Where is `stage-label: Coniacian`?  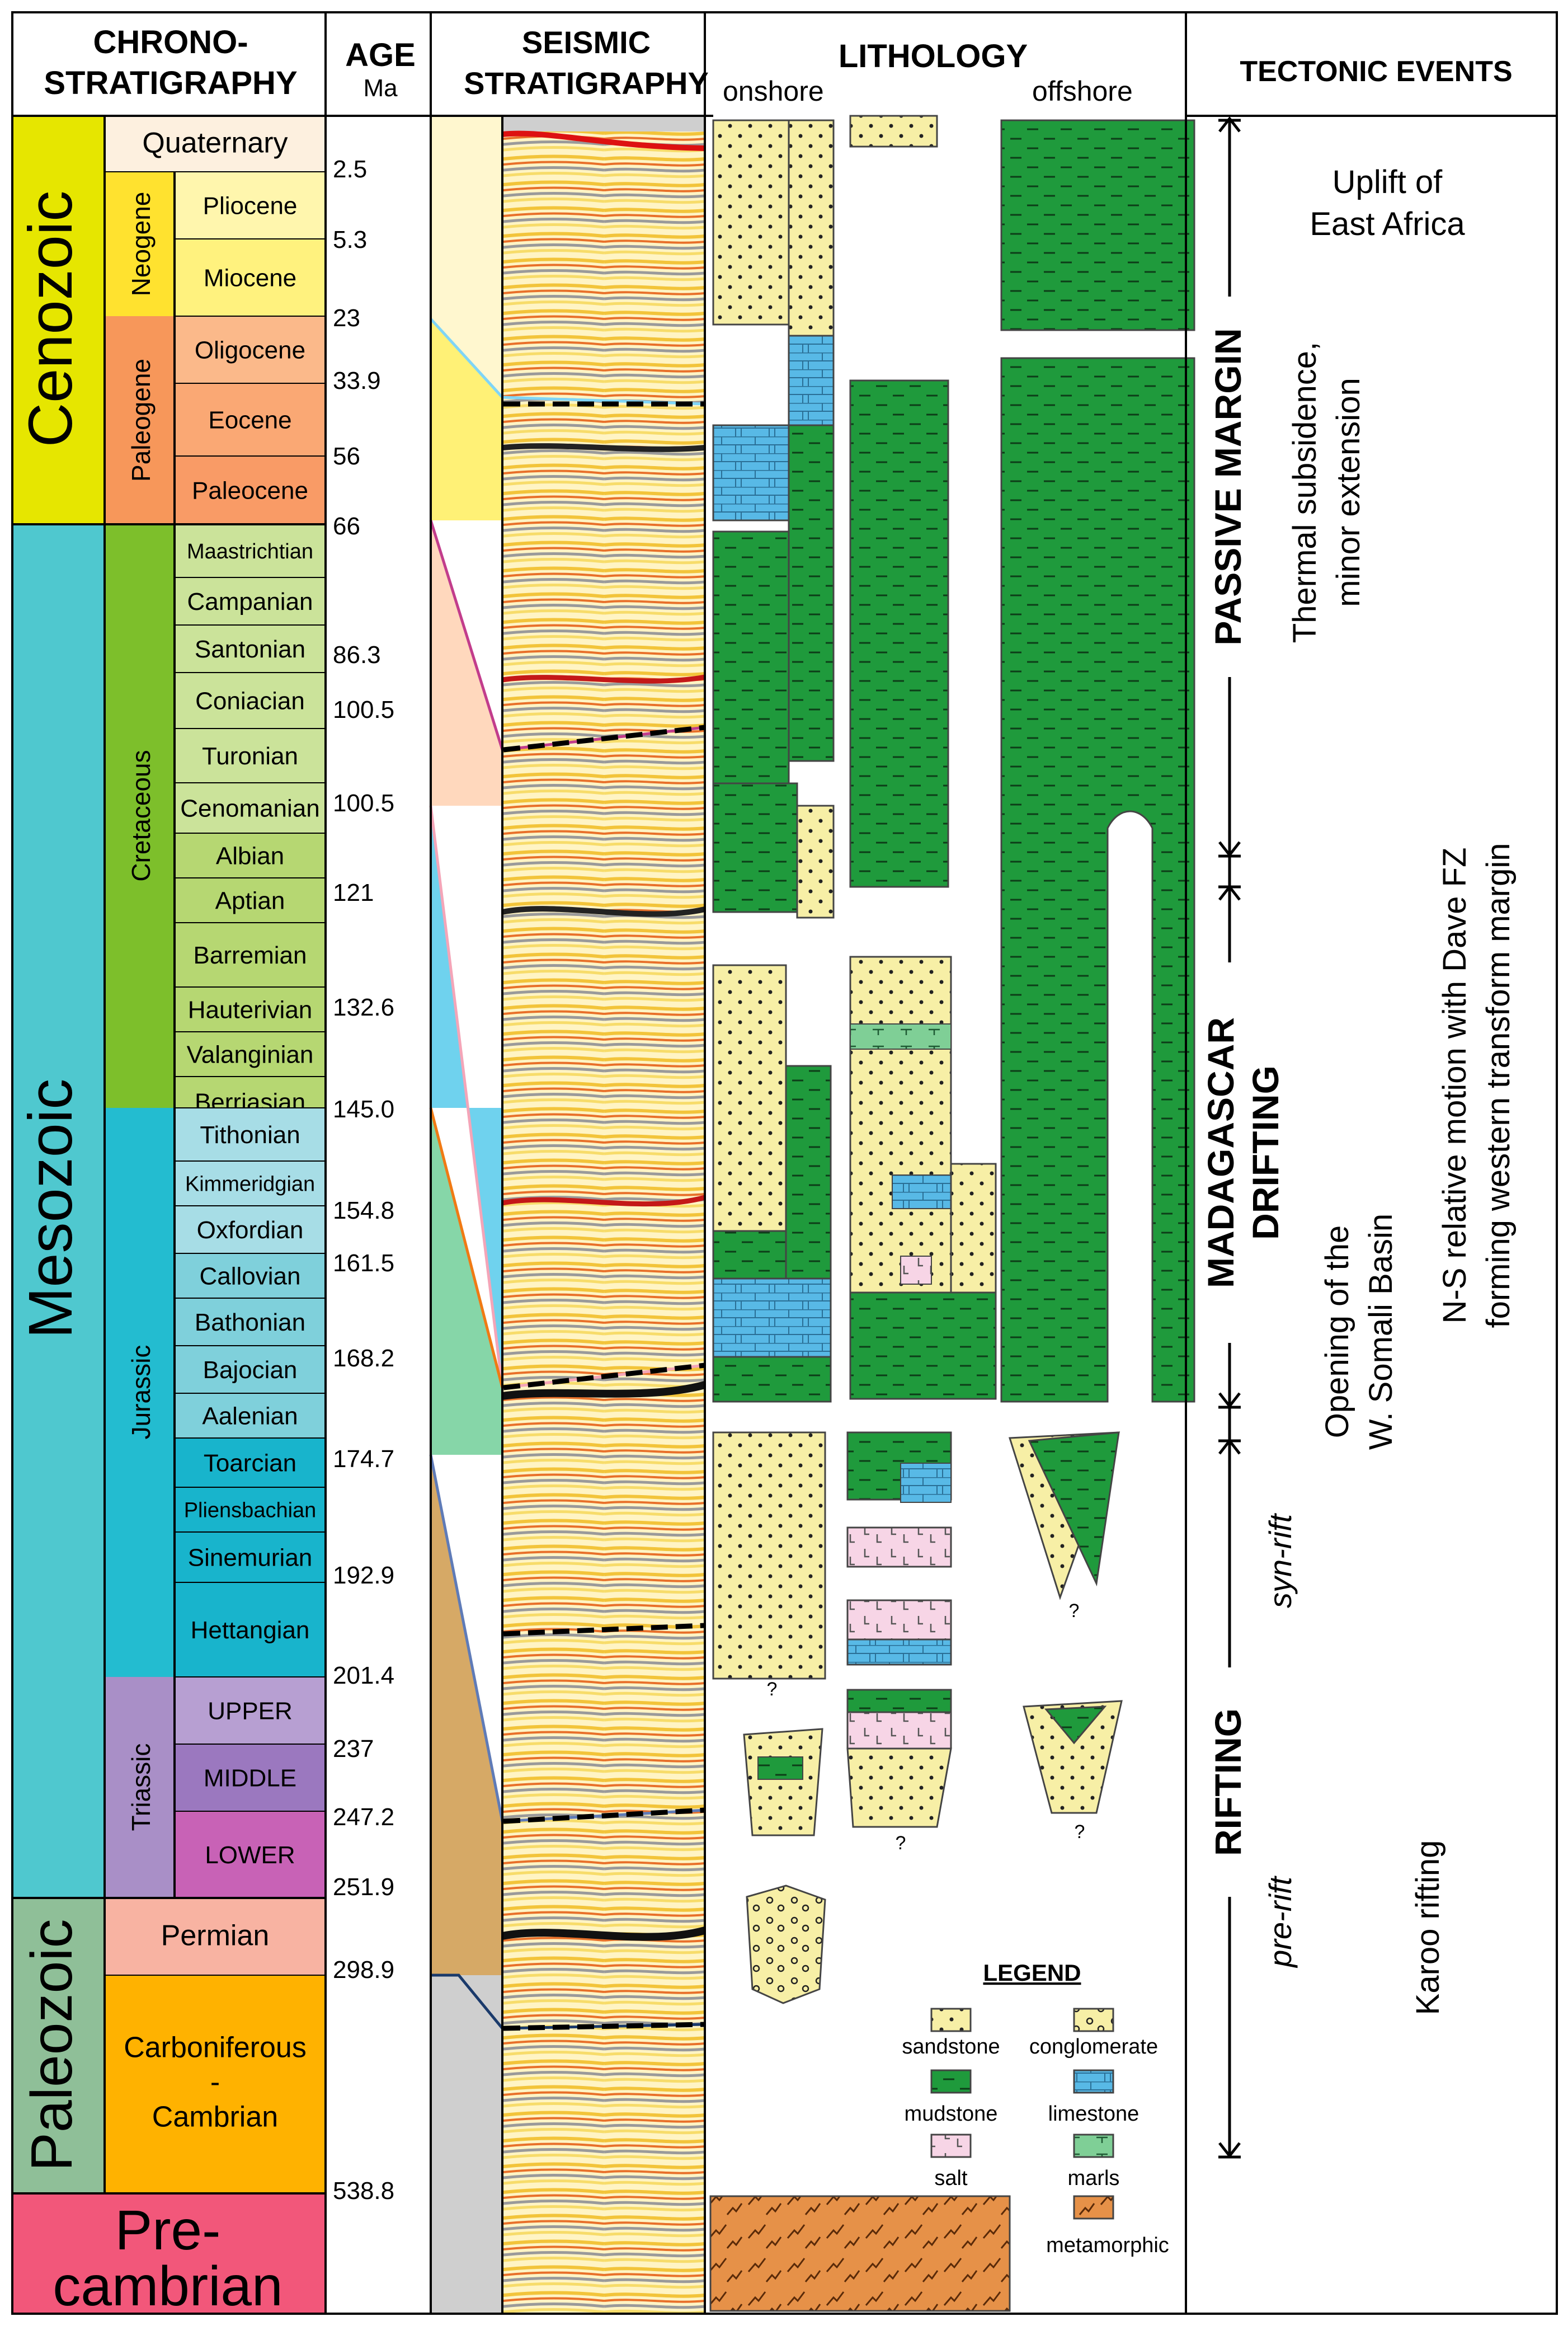 stage-label: Coniacian is located at coordinates (250, 701).